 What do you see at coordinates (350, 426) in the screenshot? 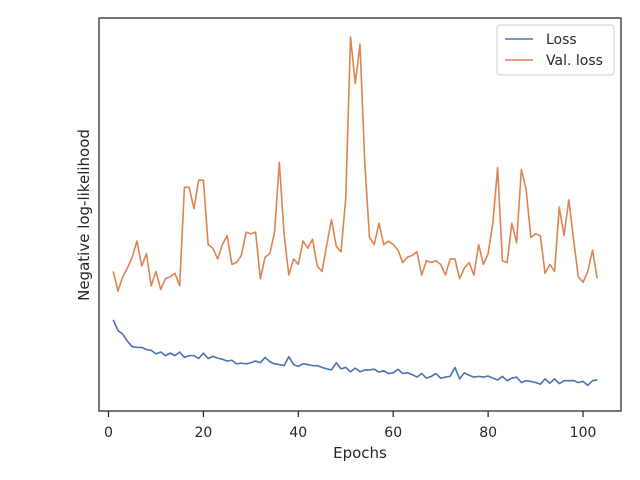
I see `x-axis-ticks: 0 20 40 60 80 100` at bounding box center [350, 426].